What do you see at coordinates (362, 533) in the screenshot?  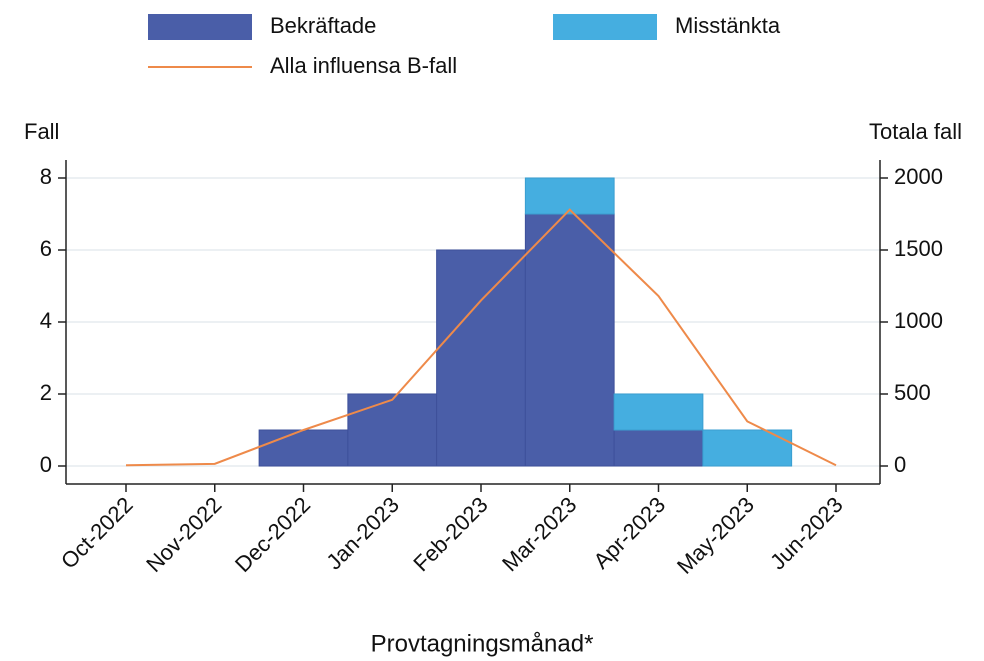 I see `x-tick-label: Jan-2023` at bounding box center [362, 533].